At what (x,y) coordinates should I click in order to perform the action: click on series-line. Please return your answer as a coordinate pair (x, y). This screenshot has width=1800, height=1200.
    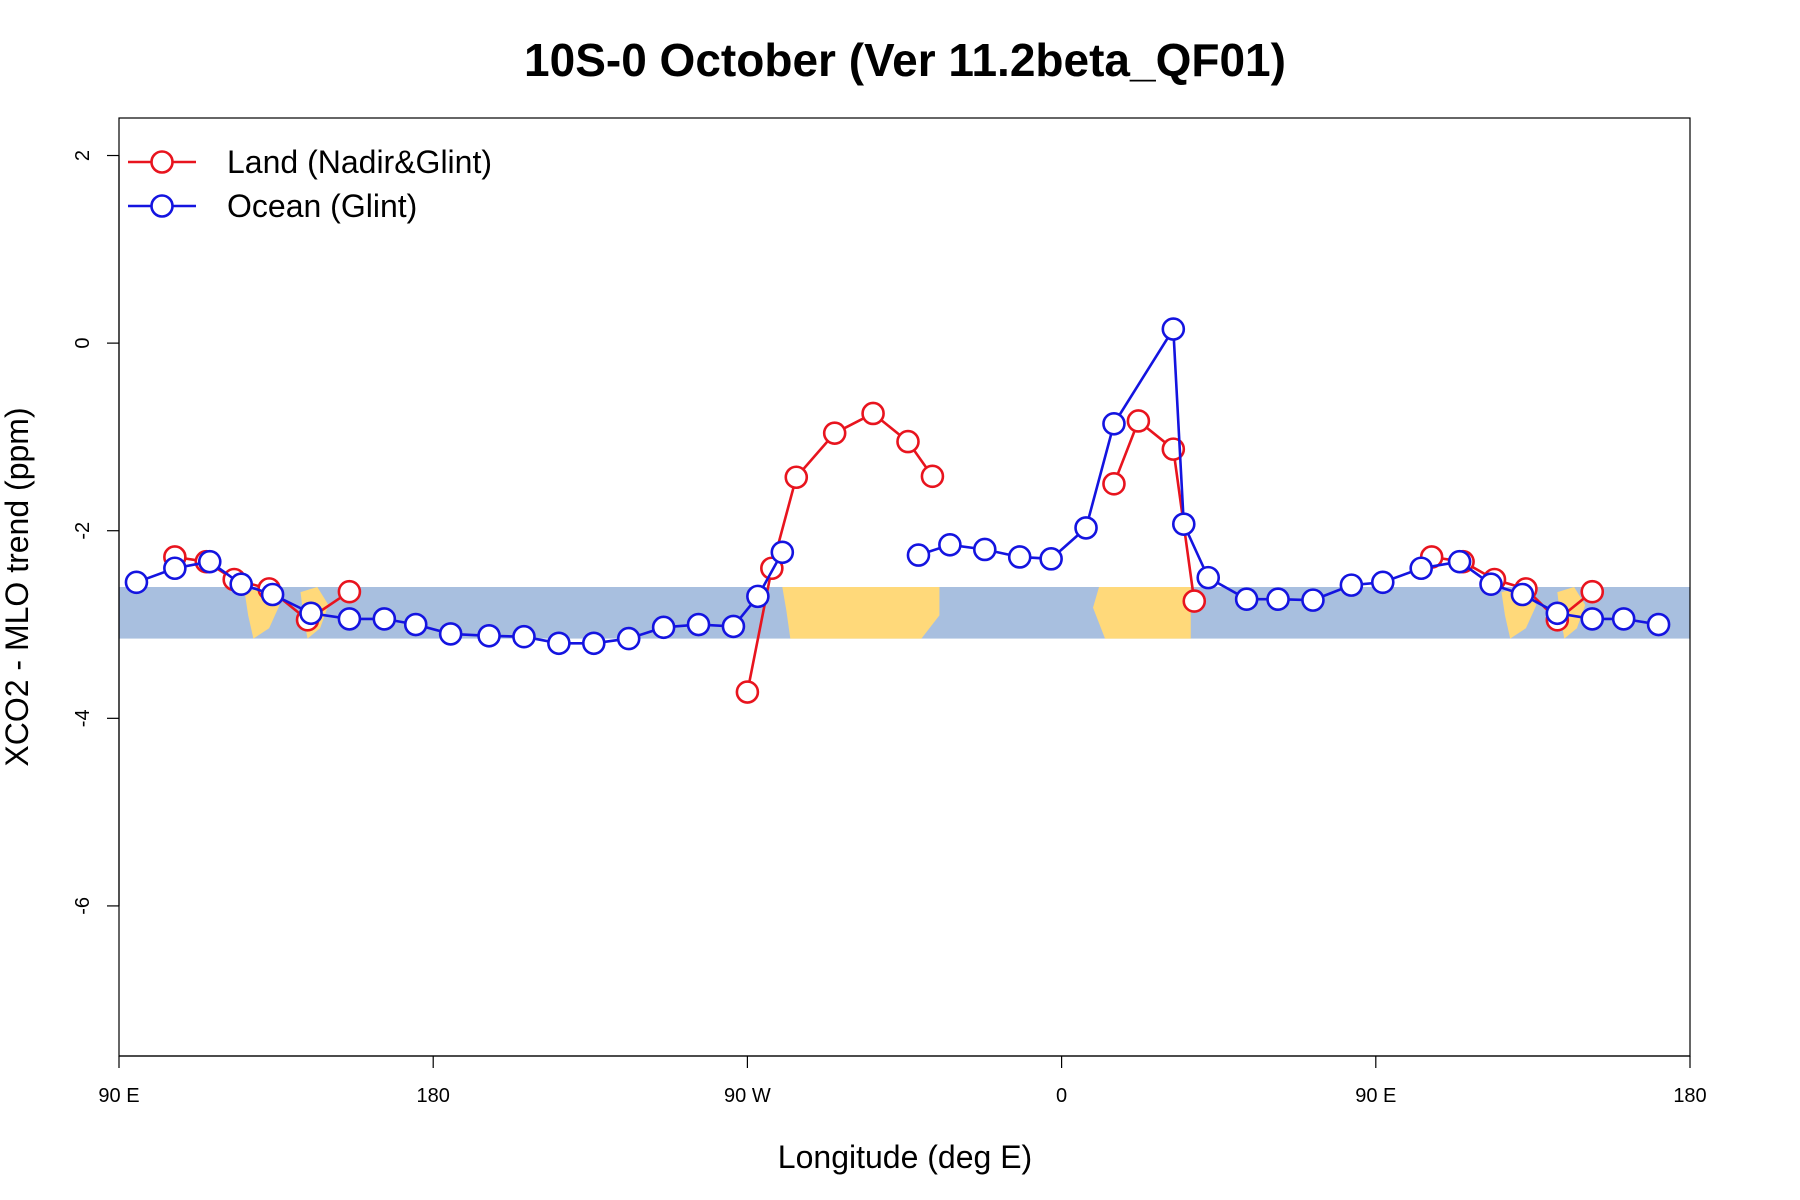
    Looking at the image, I should click on (1288, 475).